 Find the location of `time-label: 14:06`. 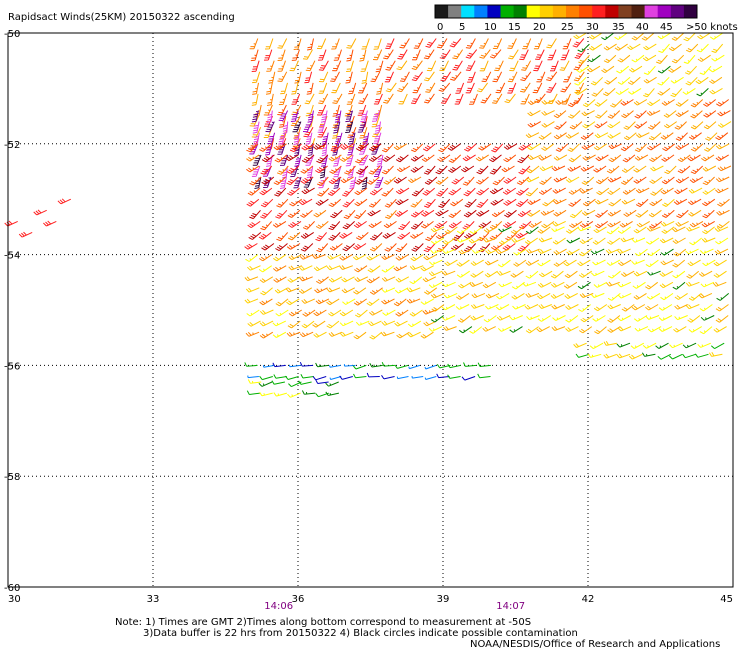

time-label: 14:06 is located at coordinates (278, 606).